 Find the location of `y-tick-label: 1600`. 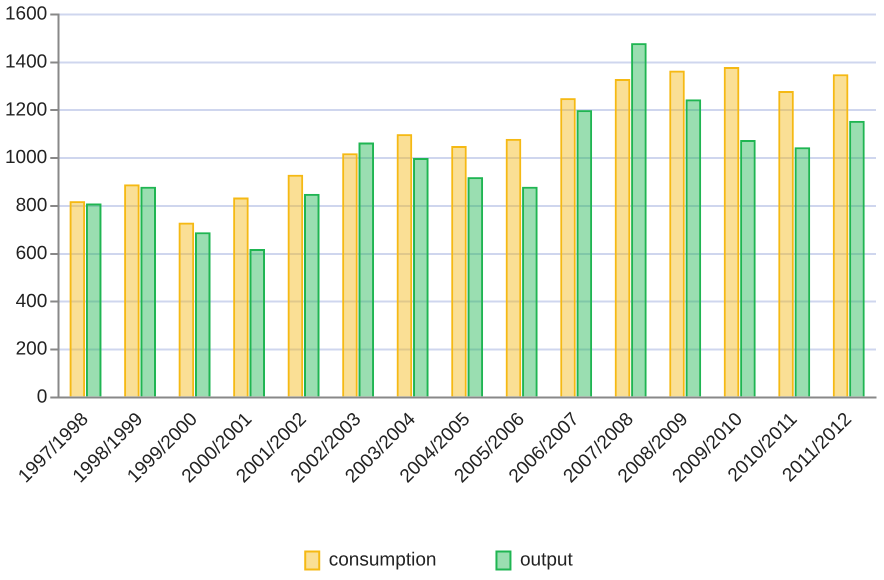

y-tick-label: 1600 is located at coordinates (26, 14).